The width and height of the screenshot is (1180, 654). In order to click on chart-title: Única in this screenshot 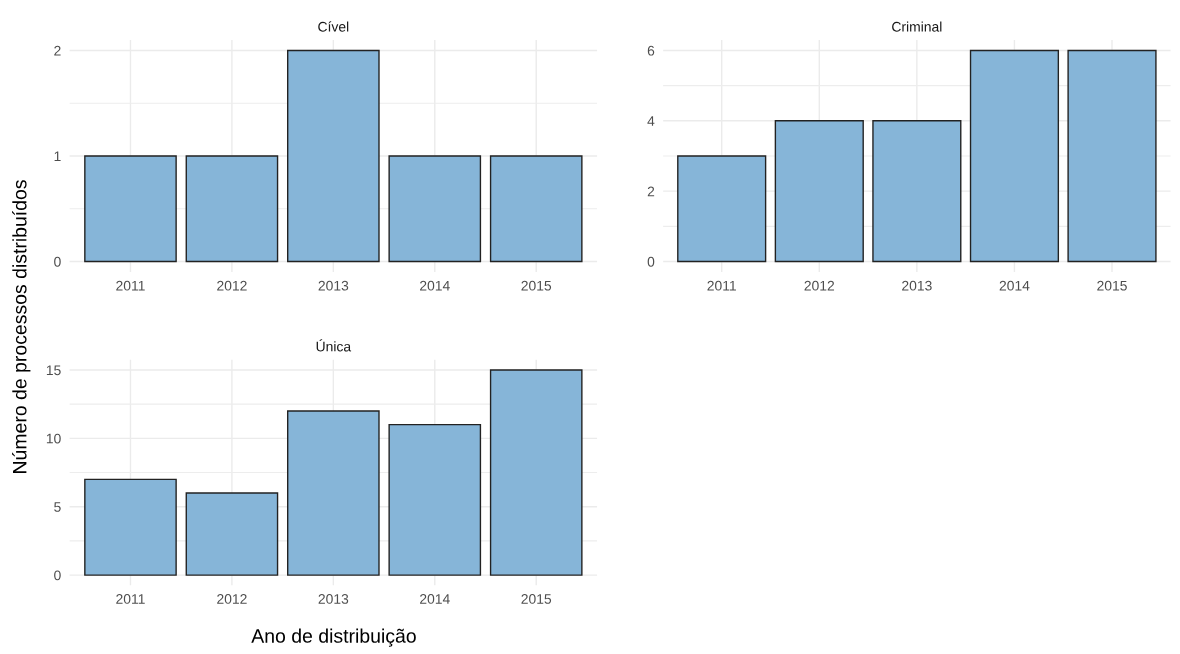, I will do `click(334, 345)`.